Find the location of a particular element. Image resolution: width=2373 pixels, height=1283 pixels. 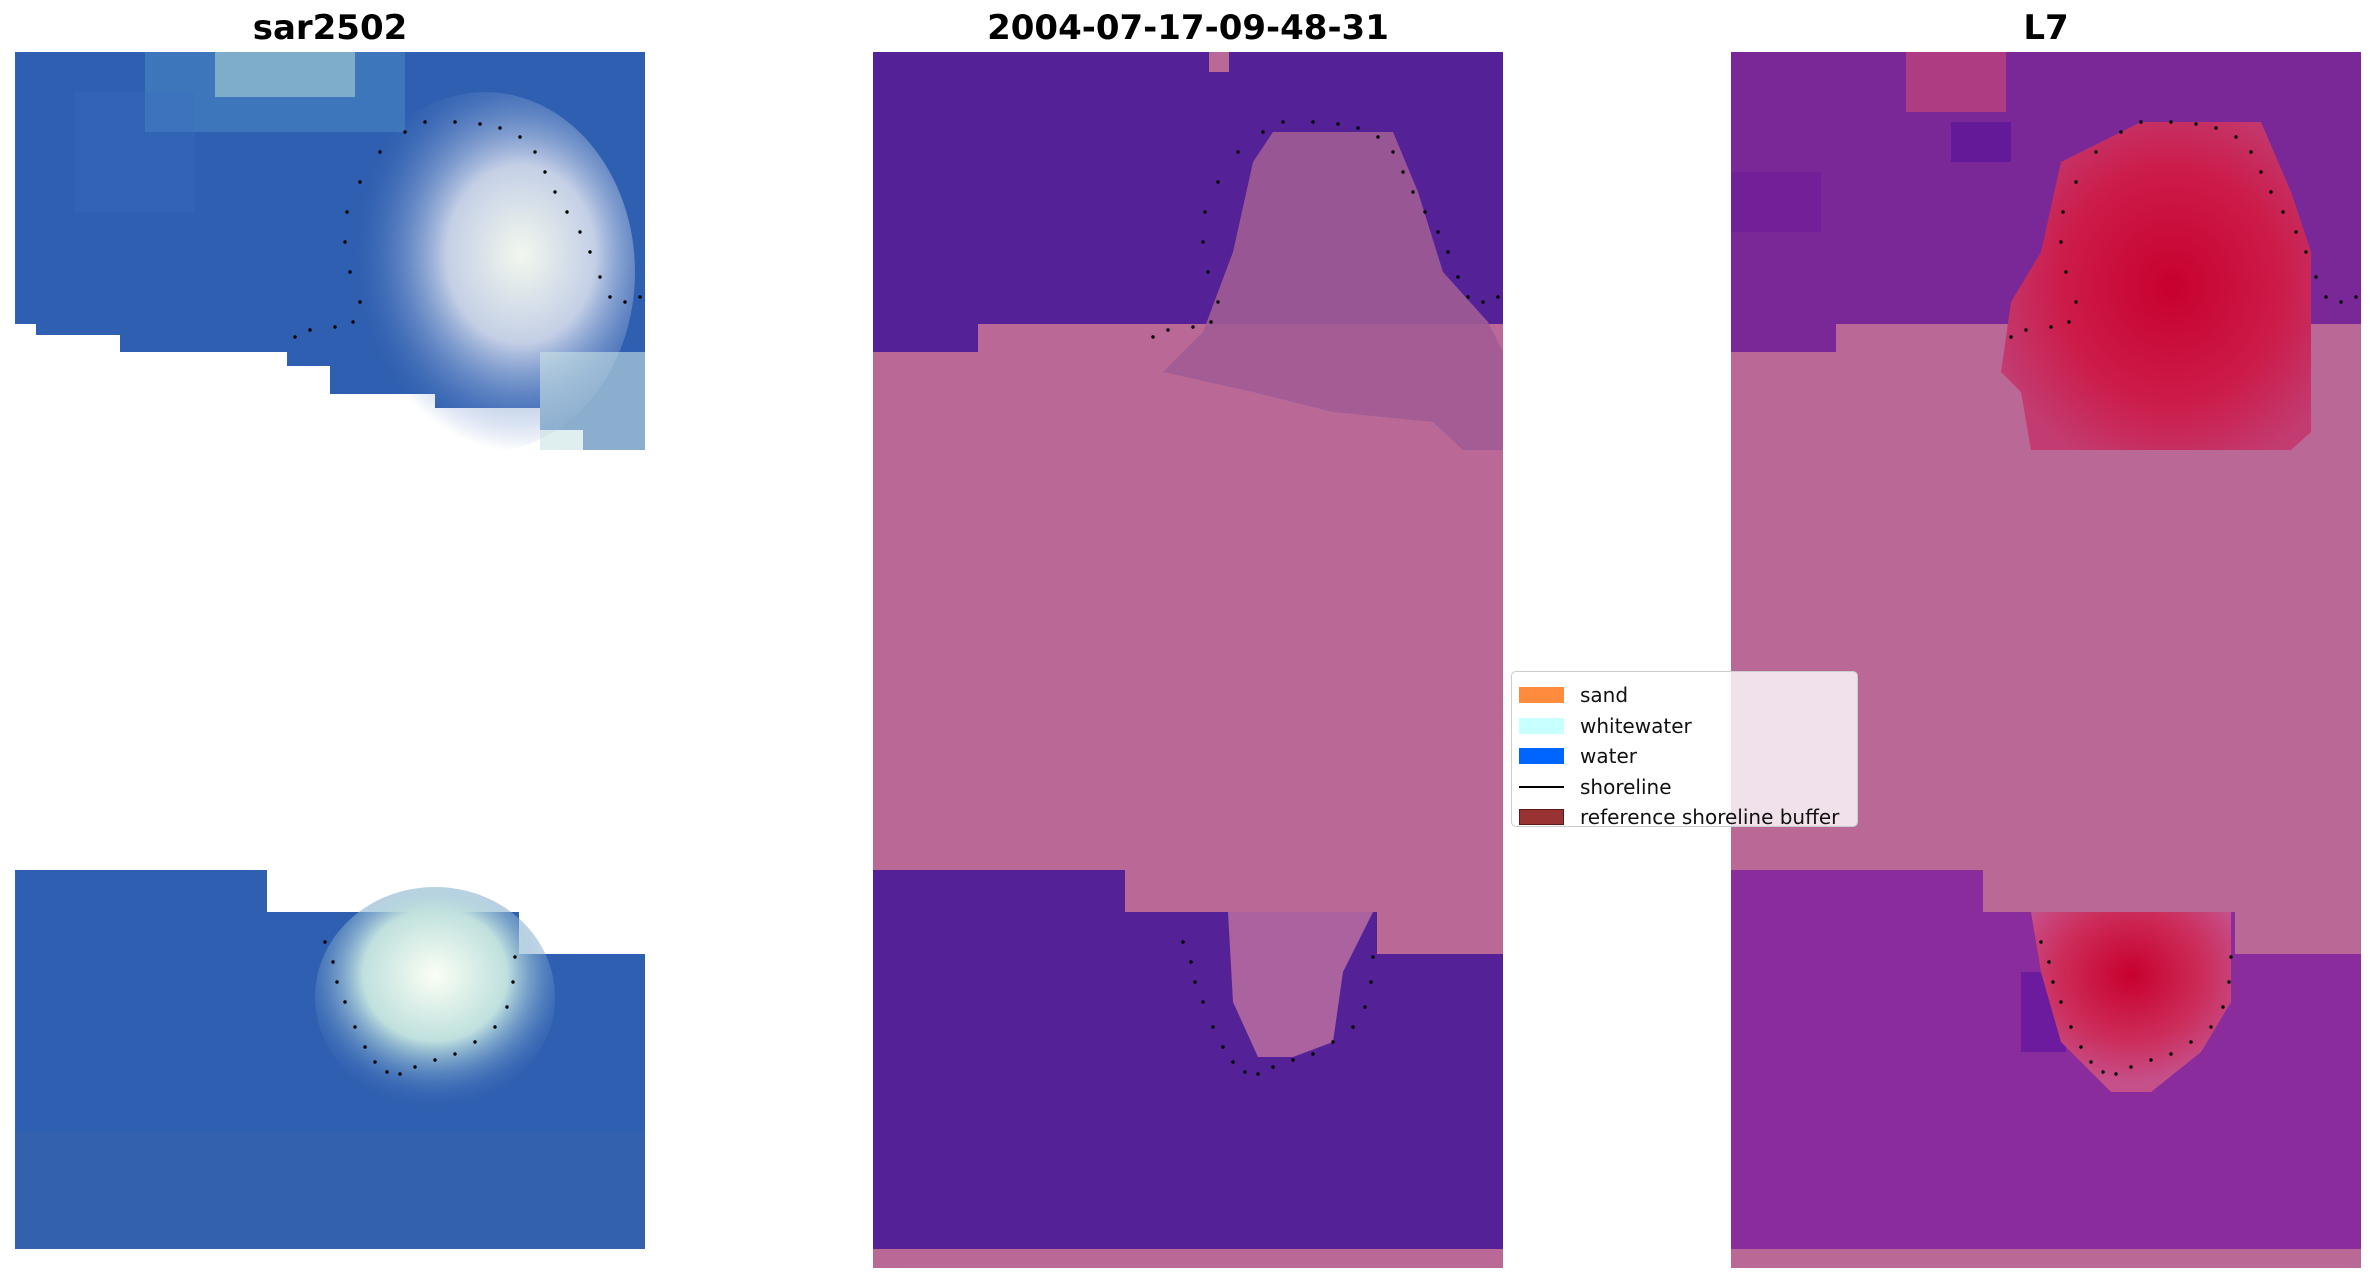

sand-patch-icon is located at coordinates (1541, 695).